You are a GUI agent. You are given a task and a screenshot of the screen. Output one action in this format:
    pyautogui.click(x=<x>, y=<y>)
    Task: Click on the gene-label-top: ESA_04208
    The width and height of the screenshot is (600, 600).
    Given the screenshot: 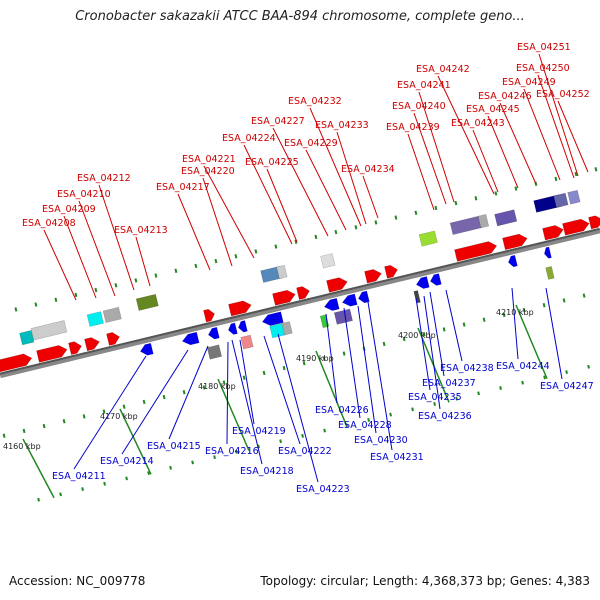 What is the action you would take?
    pyautogui.click(x=49, y=223)
    